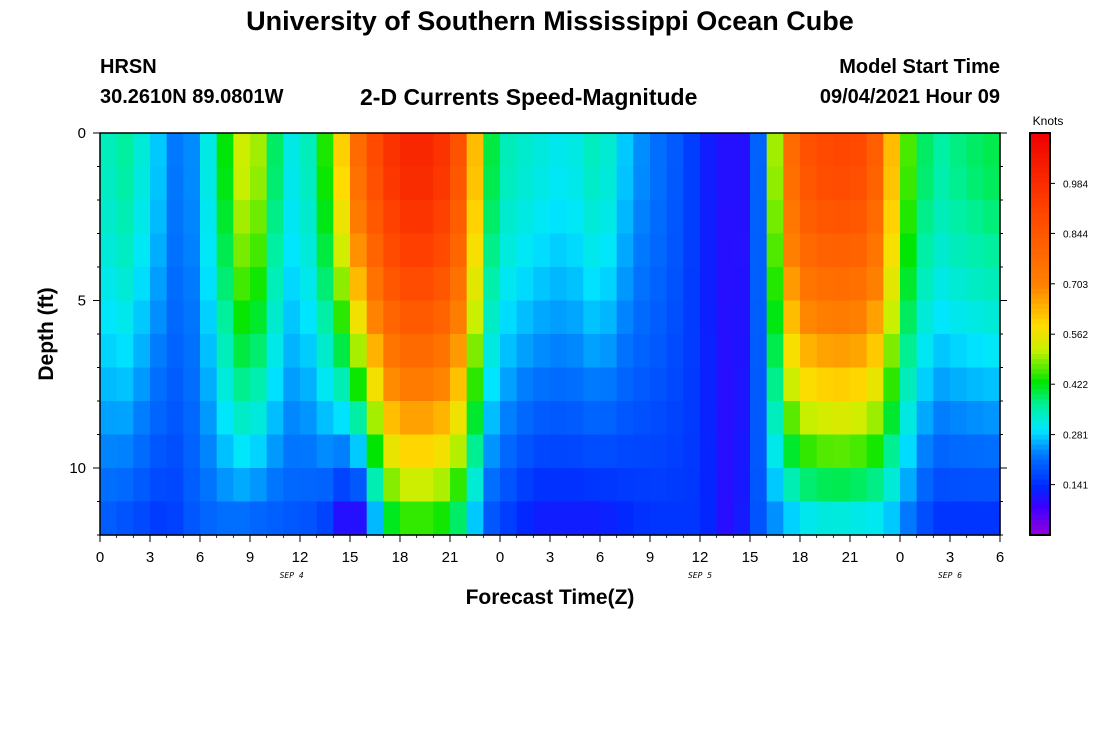  What do you see at coordinates (750, 557) in the screenshot?
I see `x-tick-label: 15` at bounding box center [750, 557].